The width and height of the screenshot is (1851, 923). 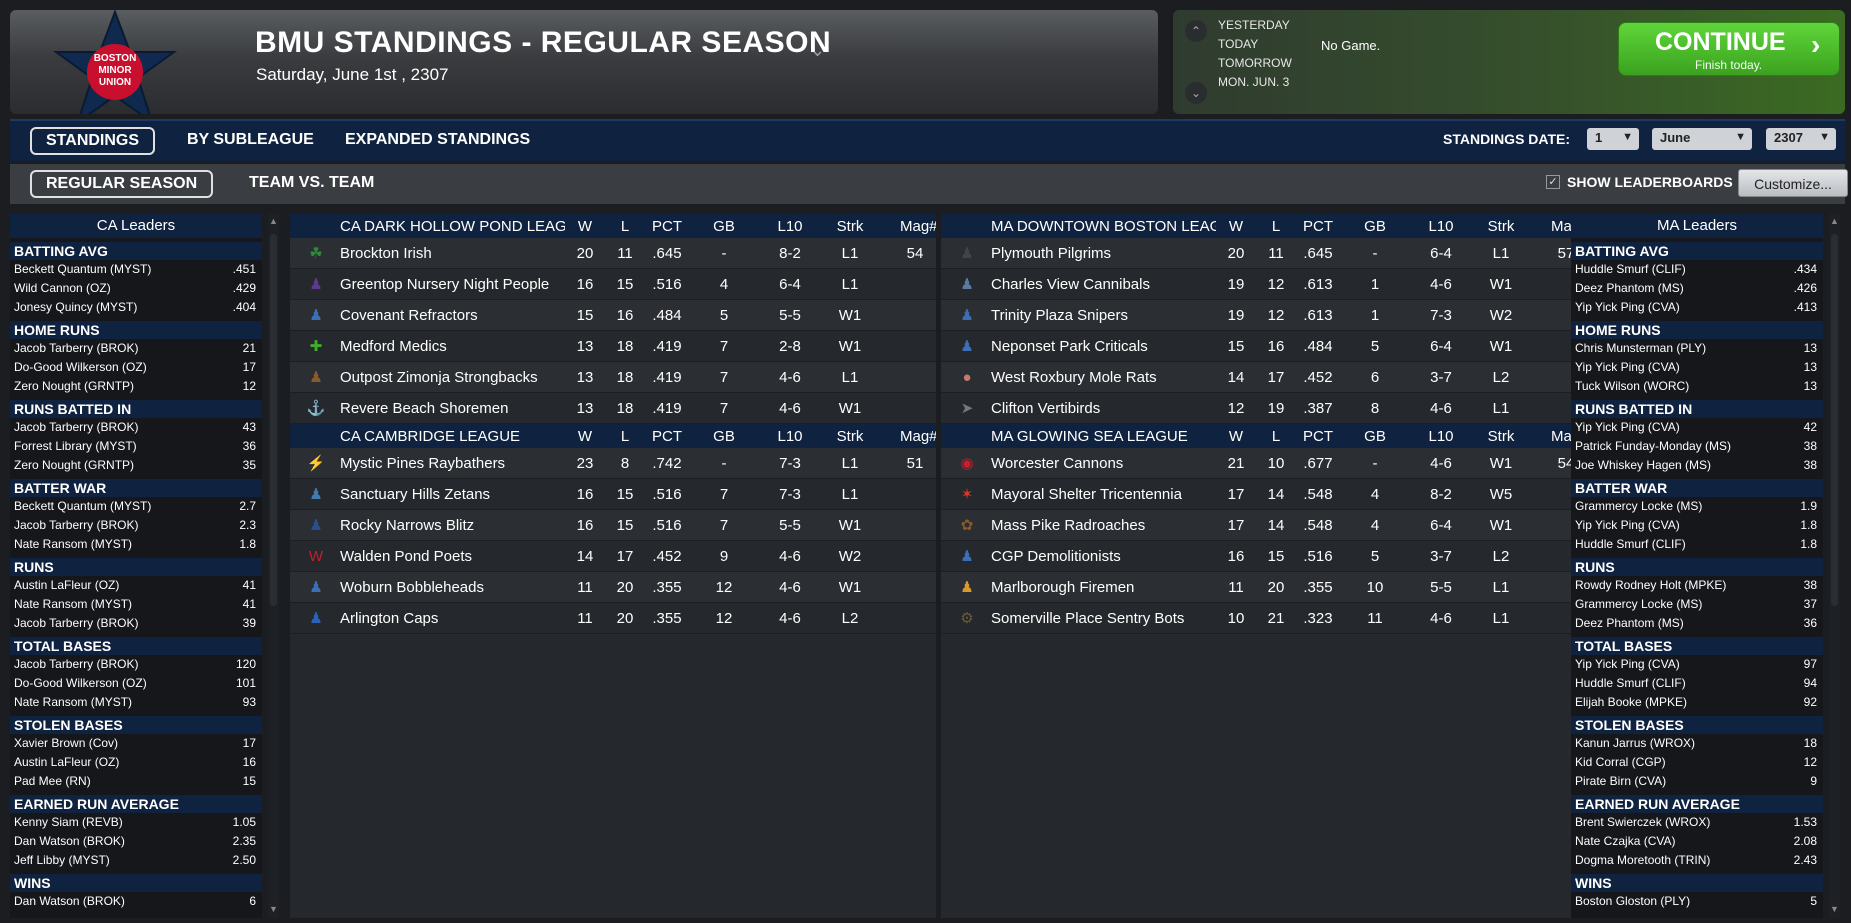 I want to click on leader-row: Zero Nought (GRNTP) 35, so click(x=136, y=465).